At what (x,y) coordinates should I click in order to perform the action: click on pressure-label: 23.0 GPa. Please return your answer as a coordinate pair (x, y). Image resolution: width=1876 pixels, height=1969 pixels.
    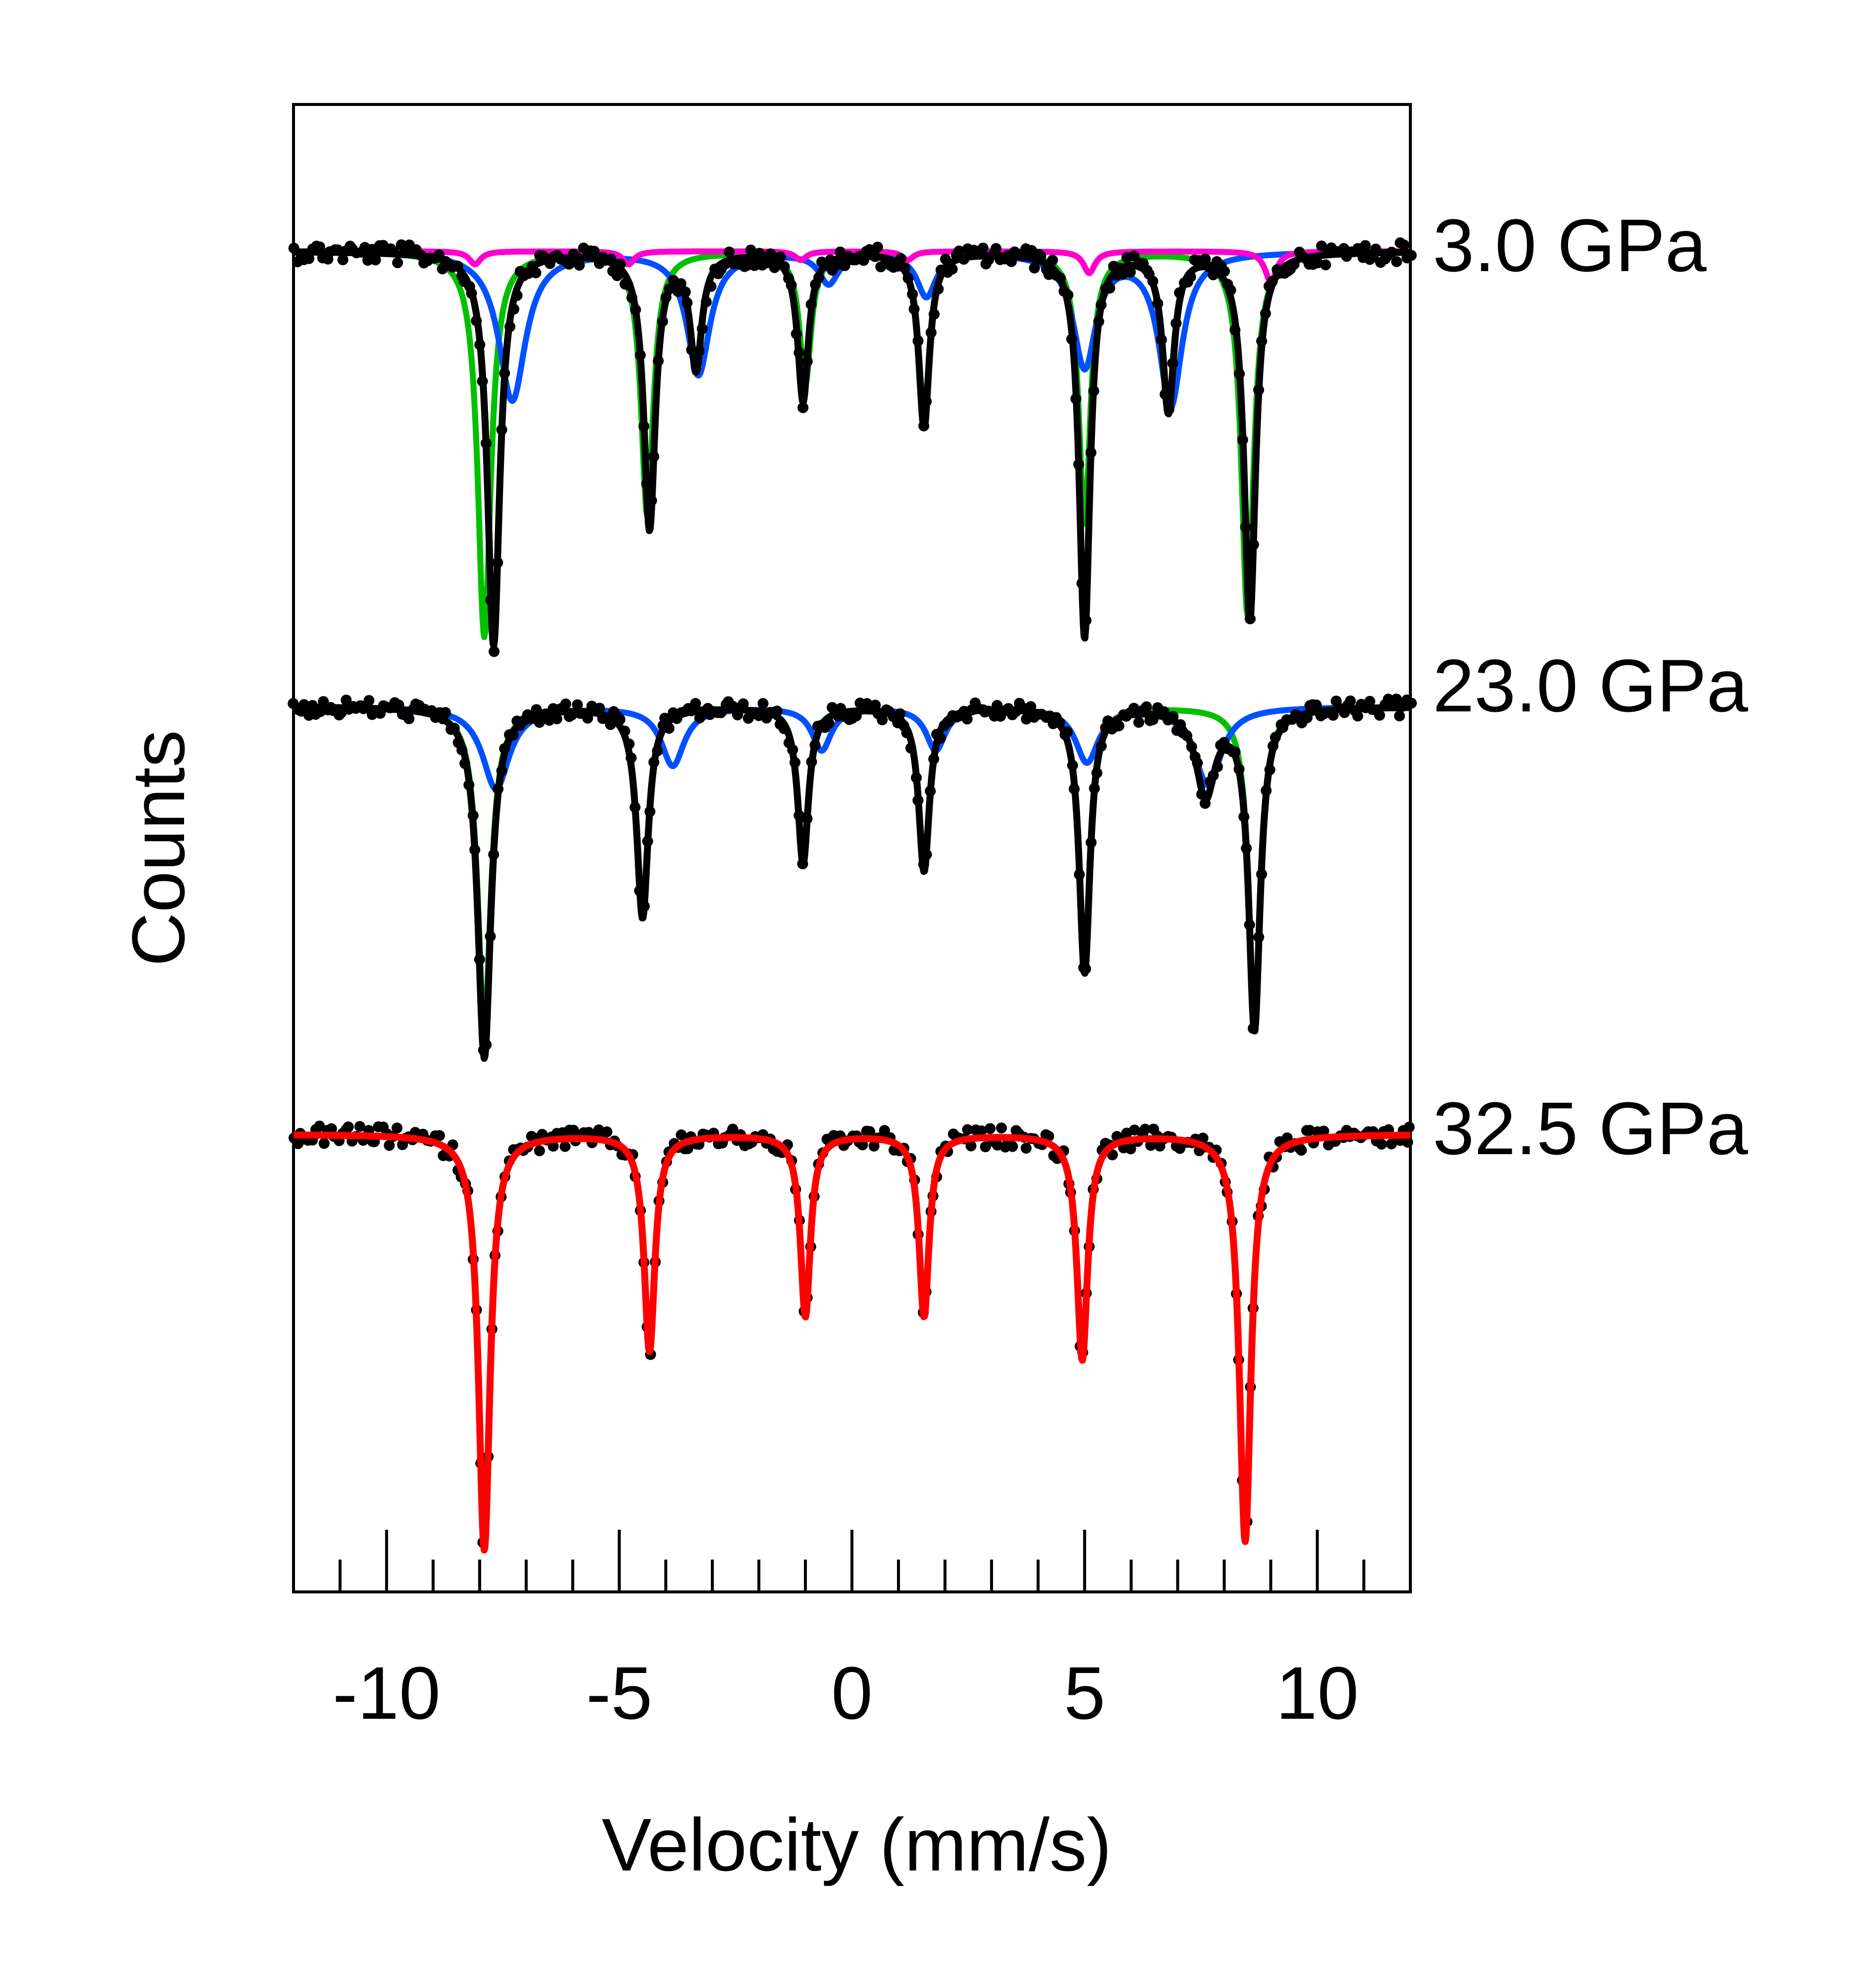
    Looking at the image, I should click on (1590, 685).